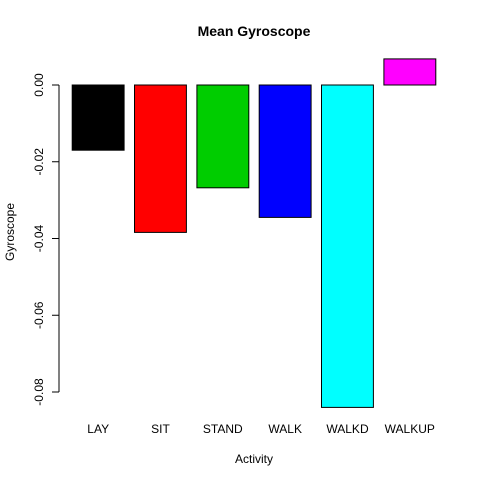  I want to click on x-tick-label: WALK, so click(285, 429).